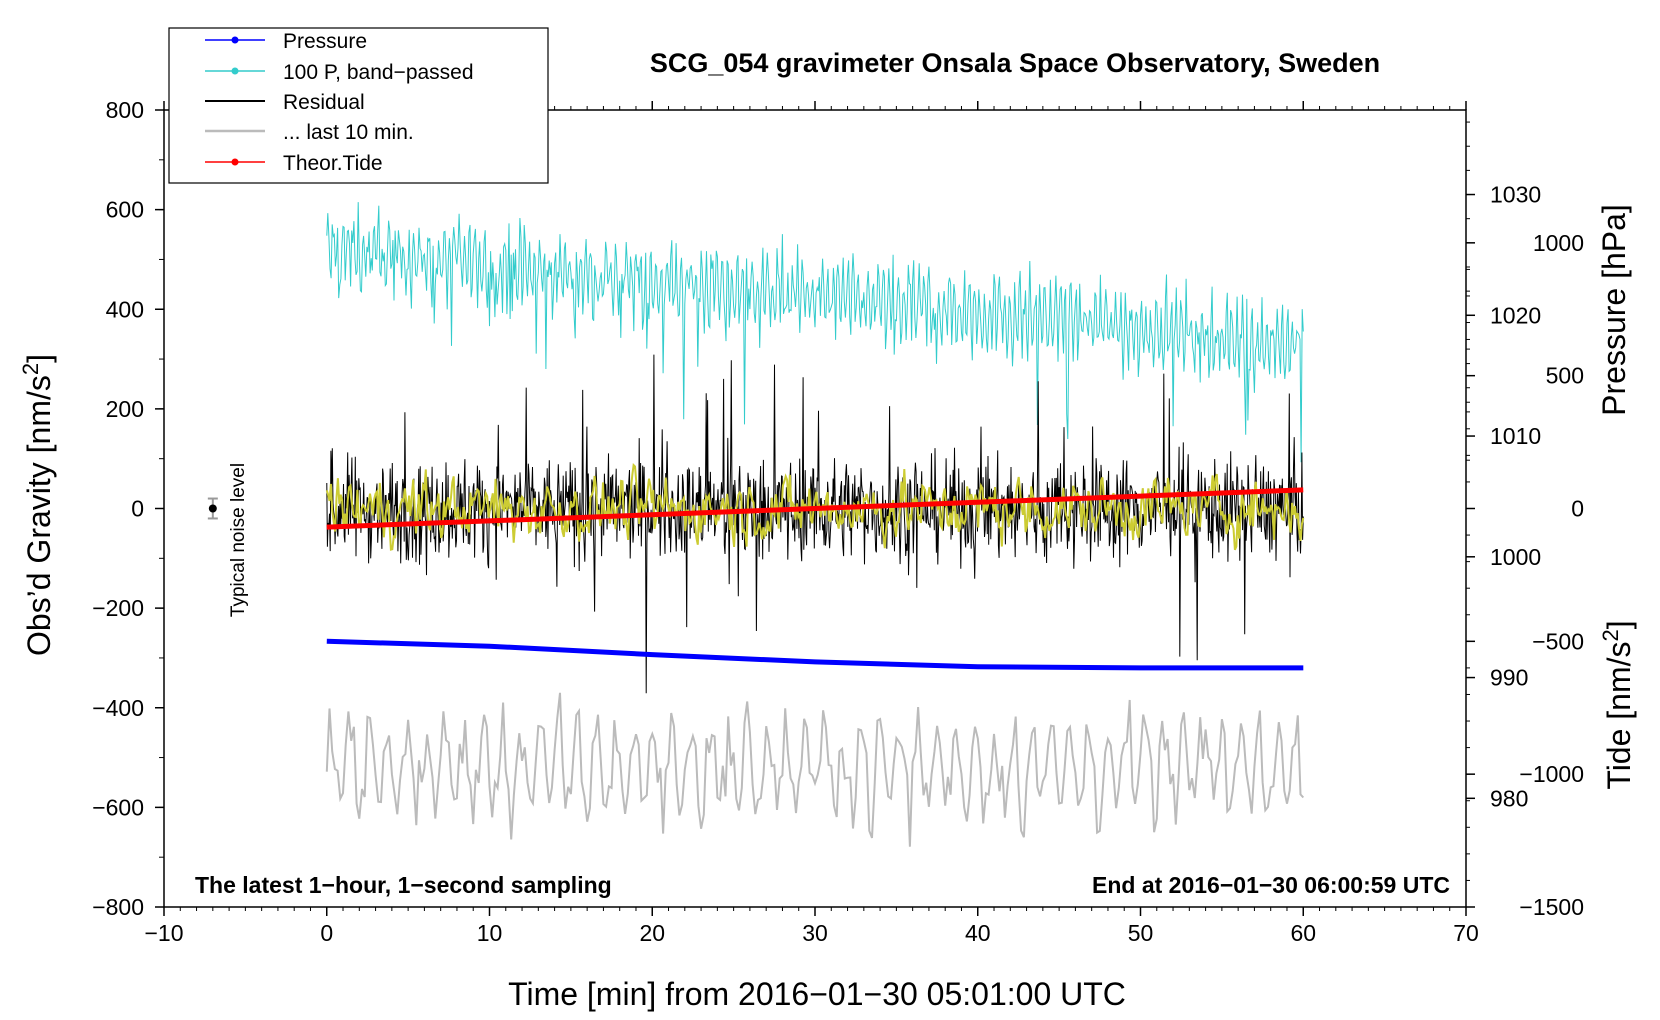  What do you see at coordinates (125, 110) in the screenshot?
I see `y-tick-label: 800` at bounding box center [125, 110].